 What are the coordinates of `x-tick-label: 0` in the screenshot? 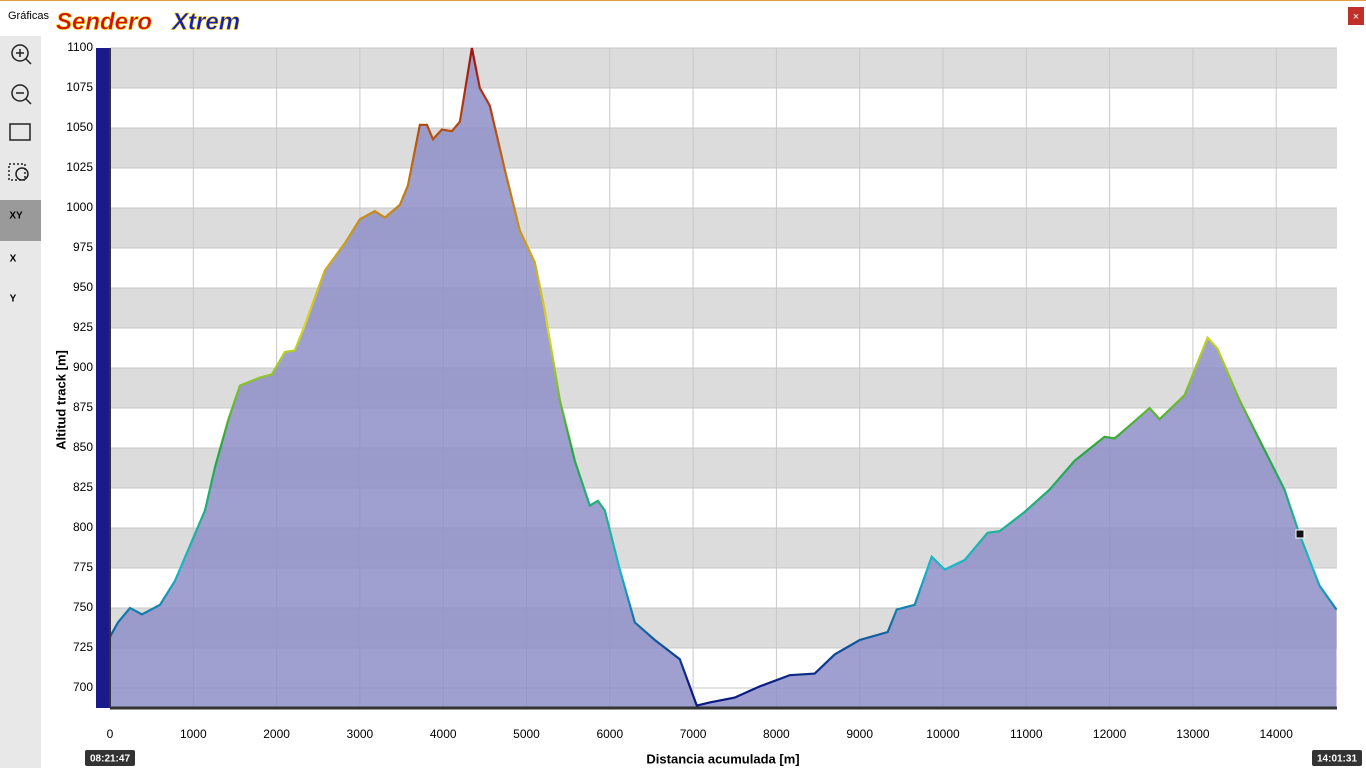 It's located at (110, 734).